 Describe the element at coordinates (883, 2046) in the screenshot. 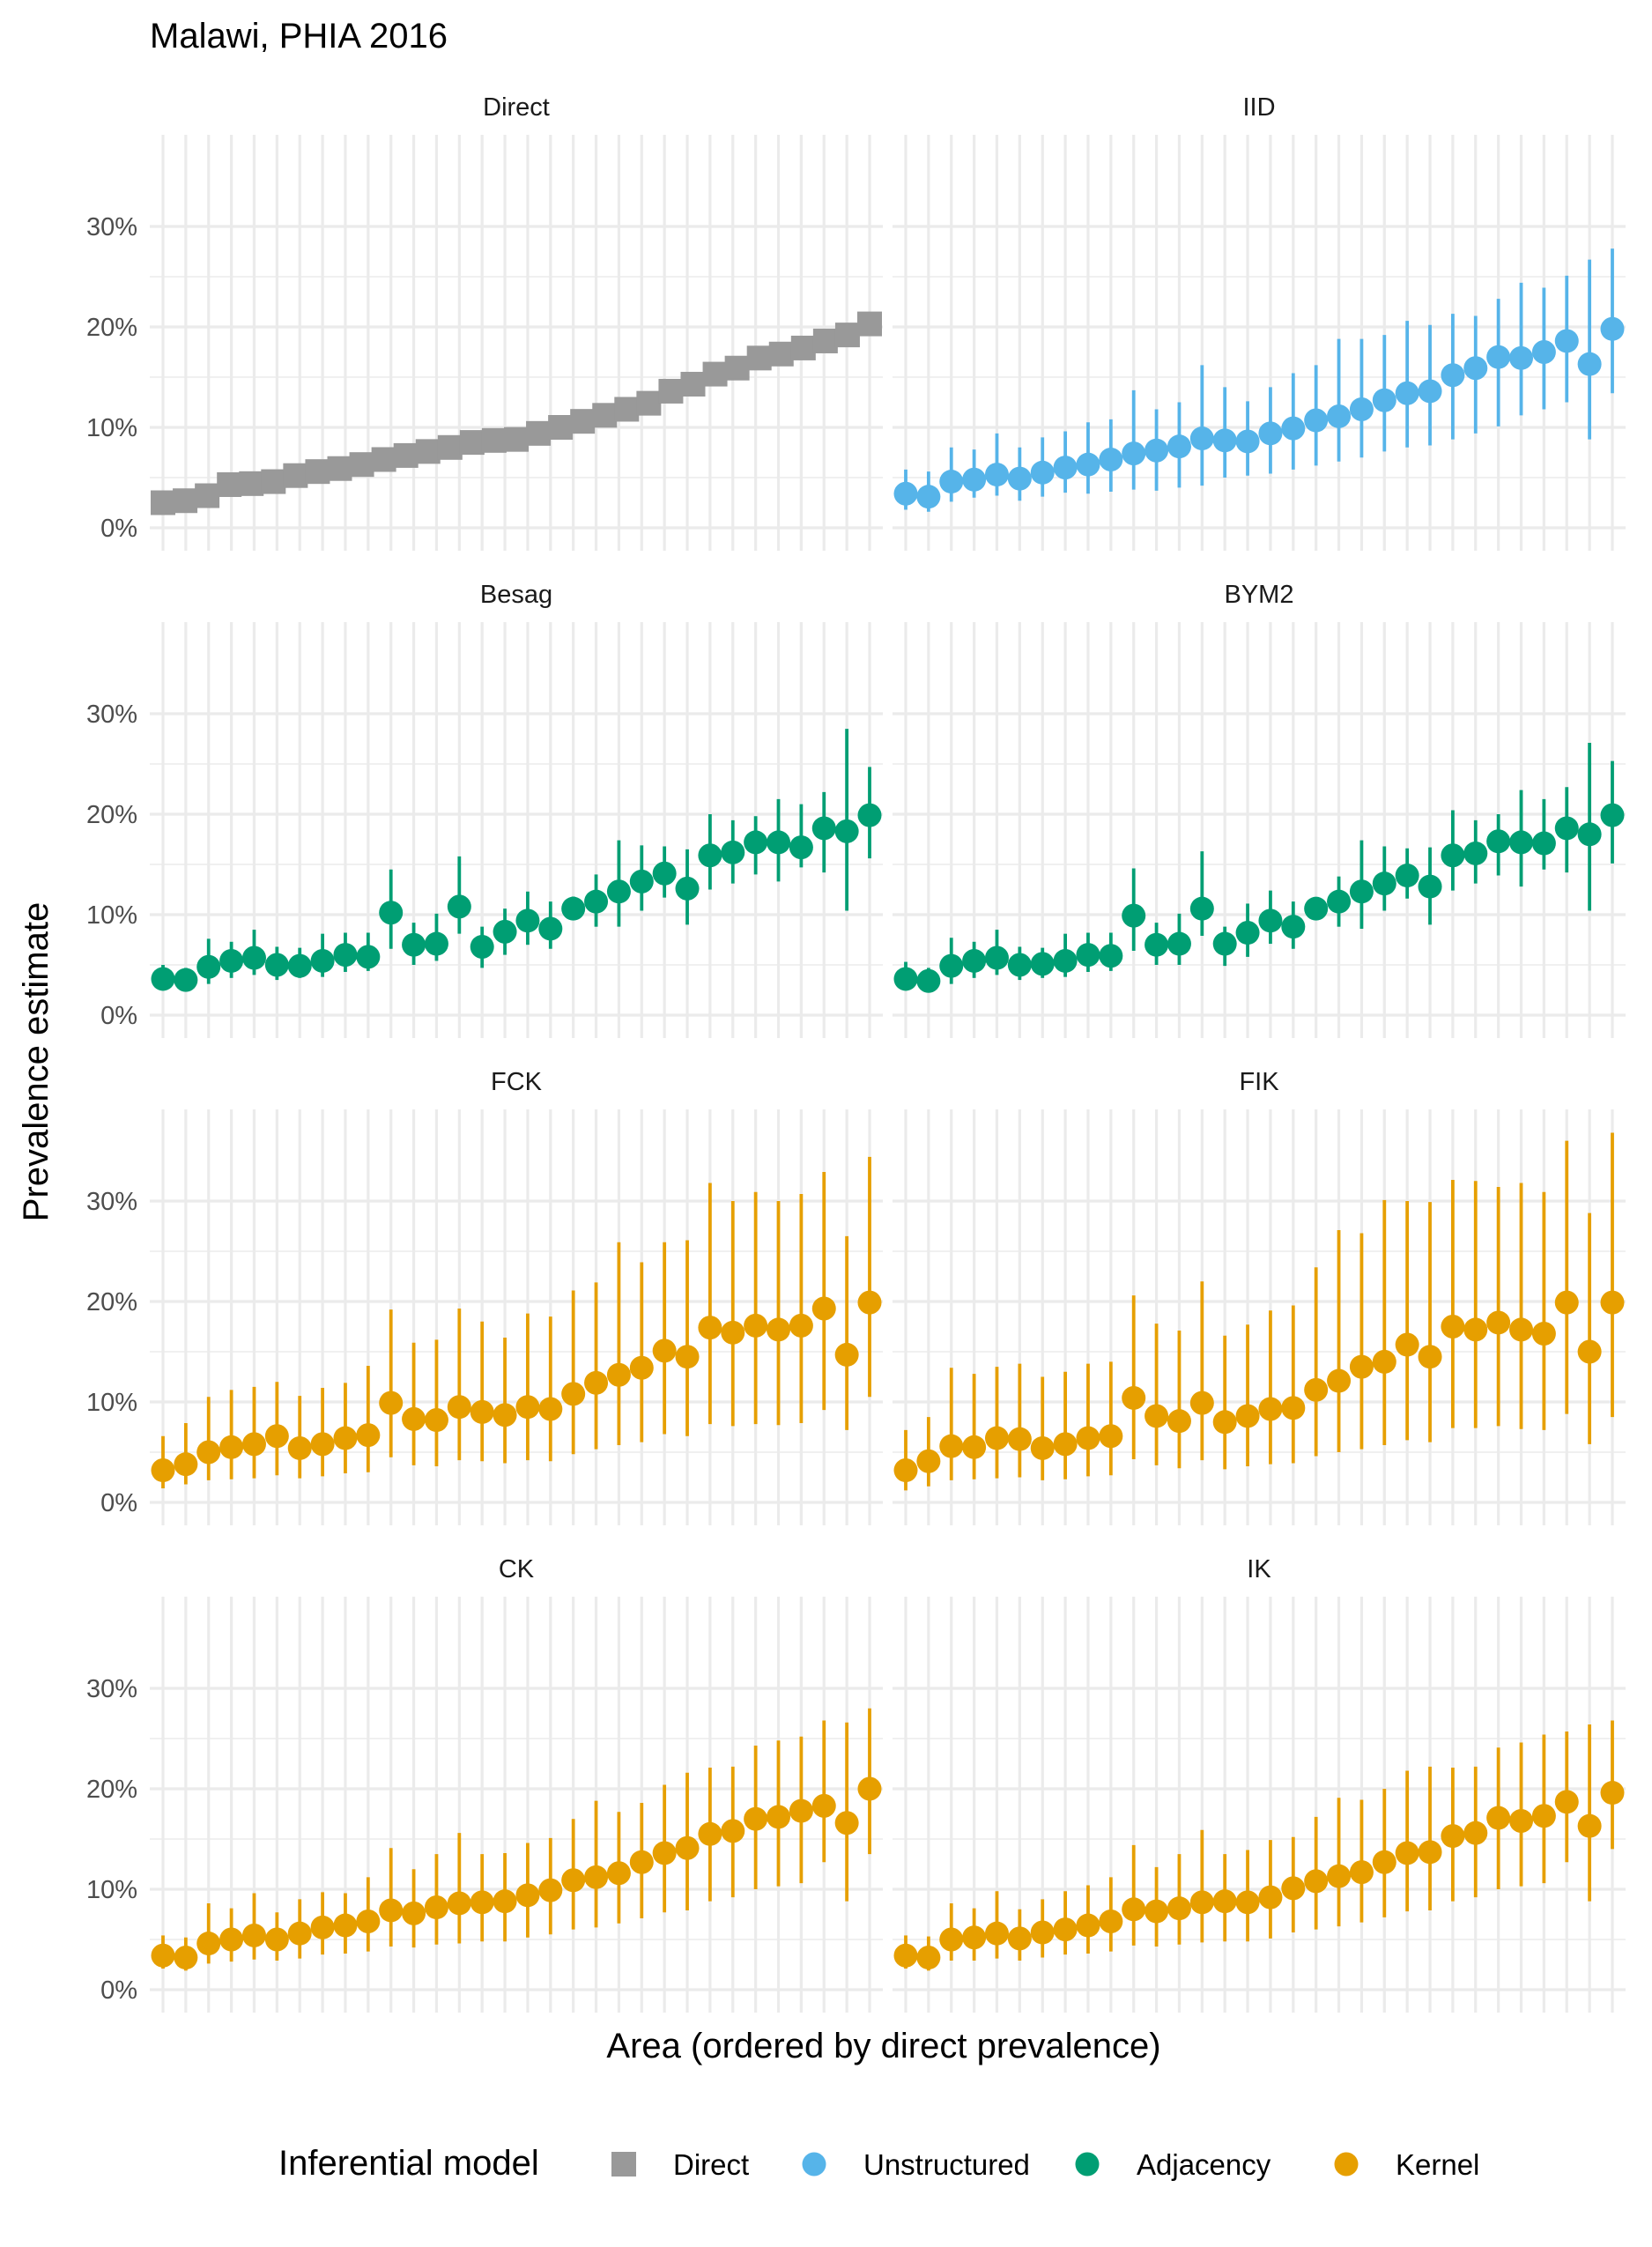

I see `x-axis-title: Area (ordered by direct prevalence)` at that location.